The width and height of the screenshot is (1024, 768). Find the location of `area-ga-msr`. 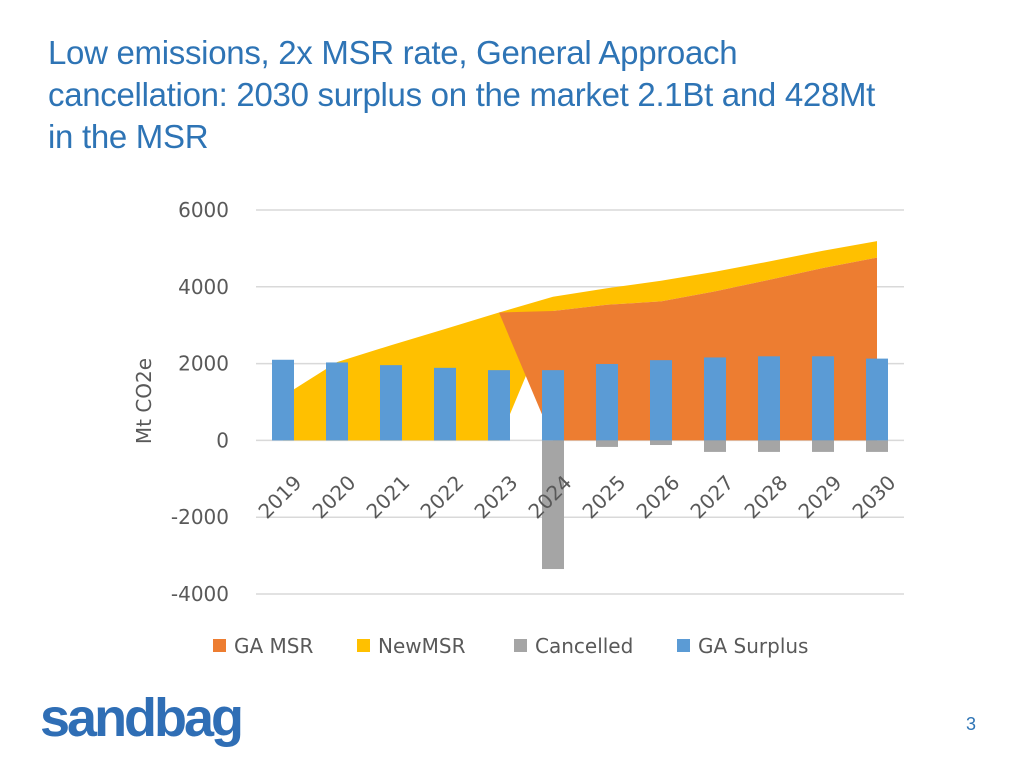

area-ga-msr is located at coordinates (688, 349).